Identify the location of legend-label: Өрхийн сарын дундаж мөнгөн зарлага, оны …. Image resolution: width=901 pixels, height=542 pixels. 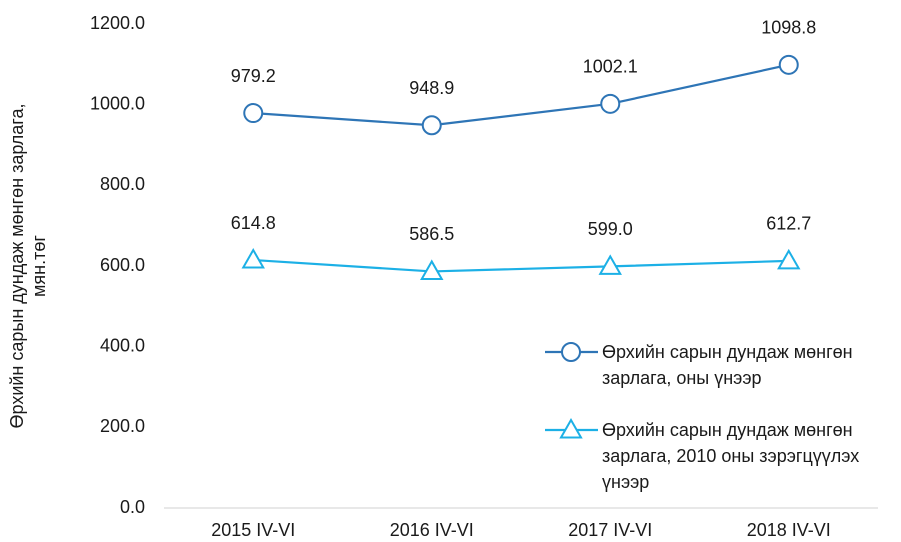
(727, 365).